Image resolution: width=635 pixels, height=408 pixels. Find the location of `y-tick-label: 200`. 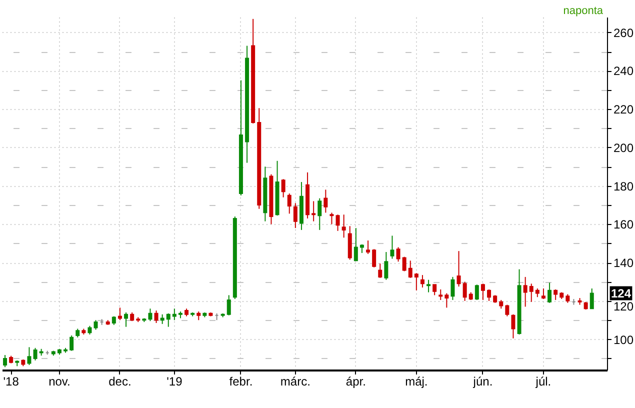

y-tick-label: 200 is located at coordinates (624, 147).